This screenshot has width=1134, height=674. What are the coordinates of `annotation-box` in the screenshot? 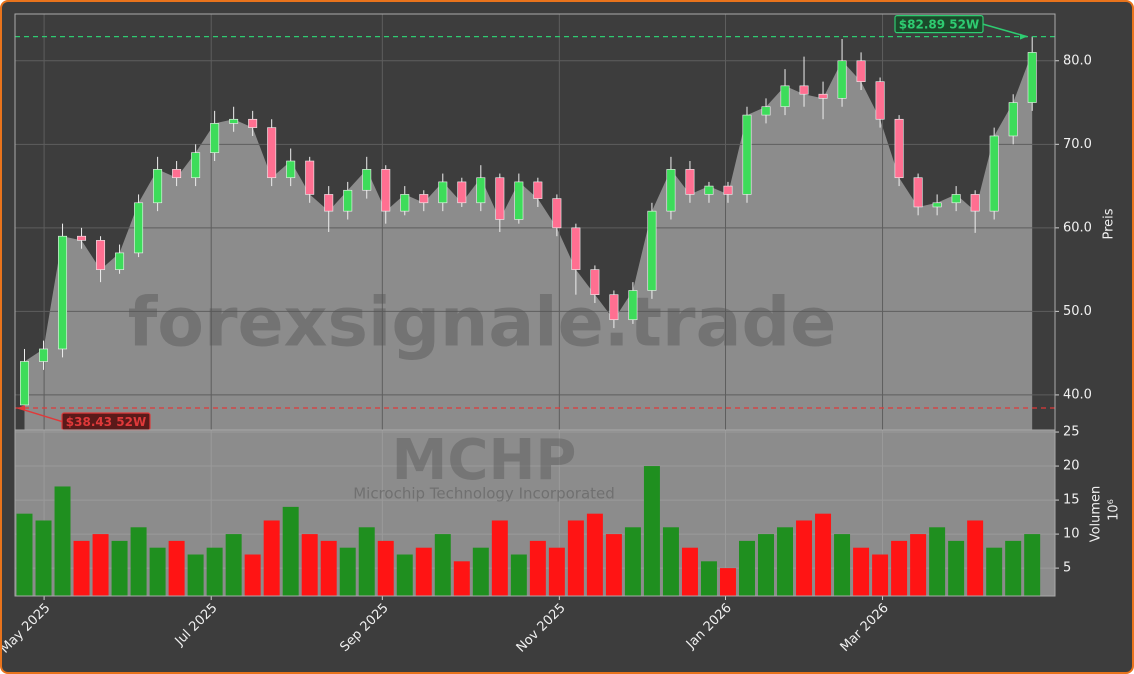 It's located at (939, 24).